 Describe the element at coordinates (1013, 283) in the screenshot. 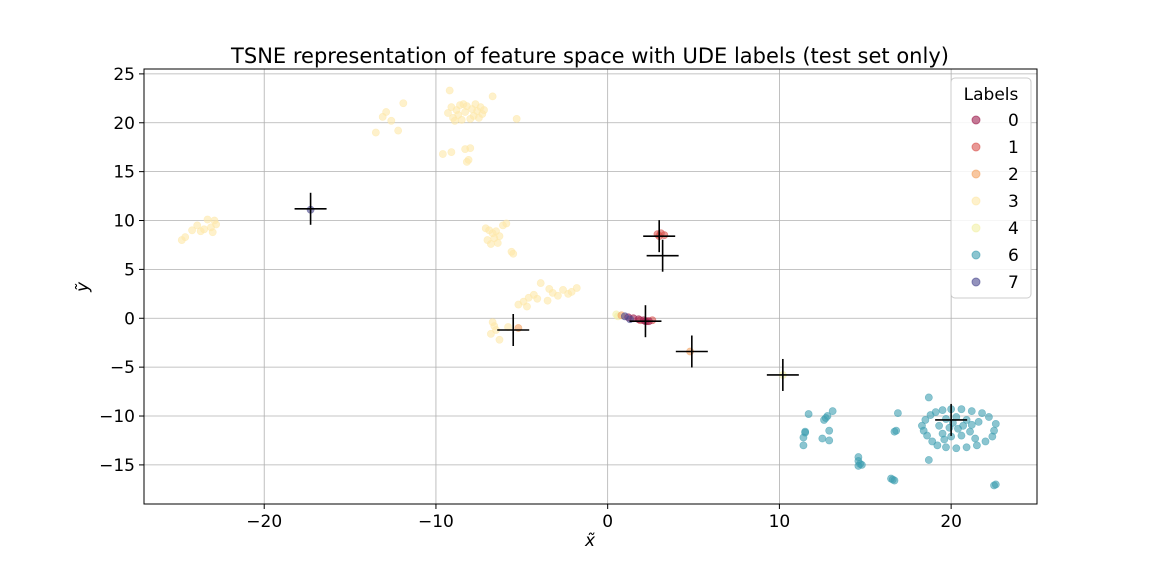

I see `legend-label-7: 7` at that location.